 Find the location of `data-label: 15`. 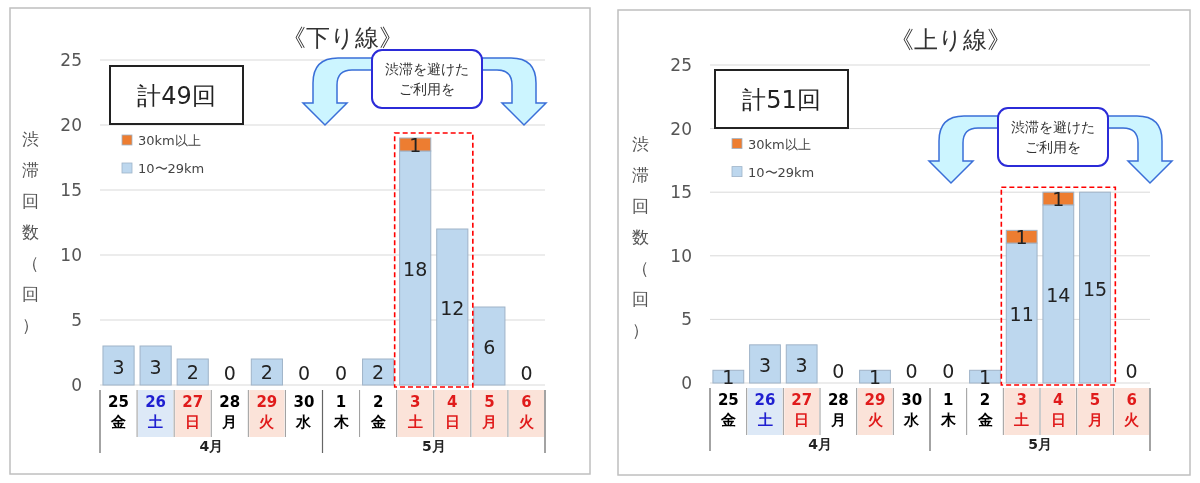

data-label: 15 is located at coordinates (1095, 288).